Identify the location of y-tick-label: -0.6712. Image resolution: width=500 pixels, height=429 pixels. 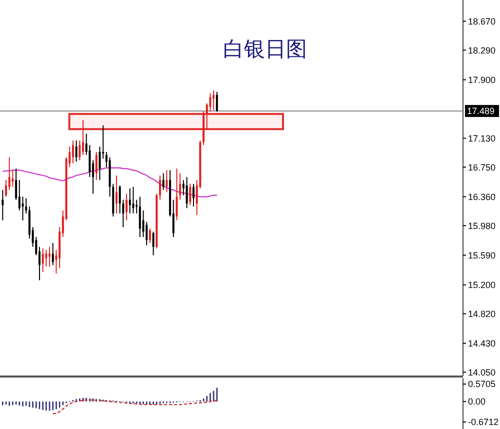
(483, 422).